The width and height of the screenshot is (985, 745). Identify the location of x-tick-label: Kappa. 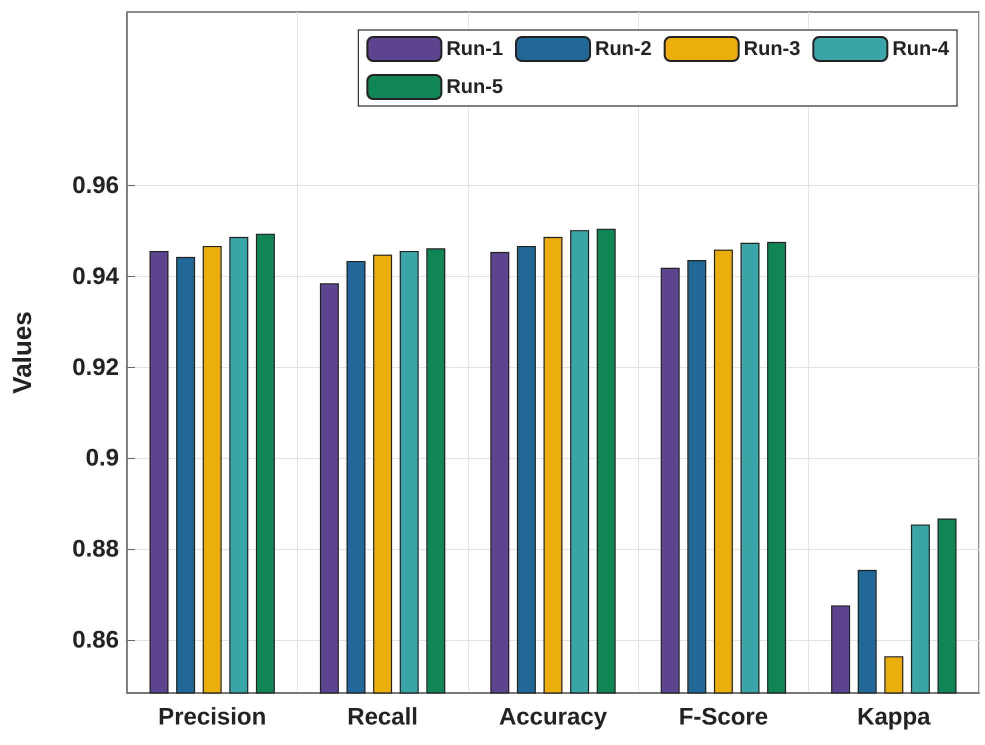
(894, 717).